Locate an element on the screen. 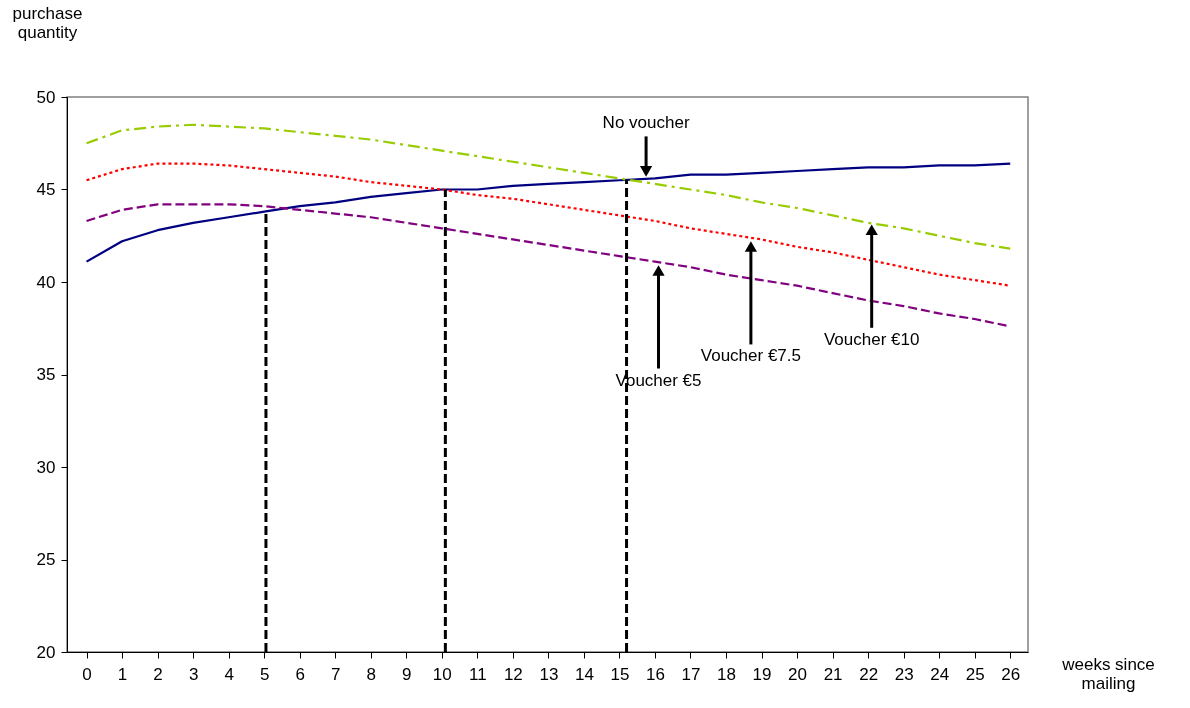 Image resolution: width=1190 pixels, height=708 pixels. x-tick-label: 11 is located at coordinates (478, 674).